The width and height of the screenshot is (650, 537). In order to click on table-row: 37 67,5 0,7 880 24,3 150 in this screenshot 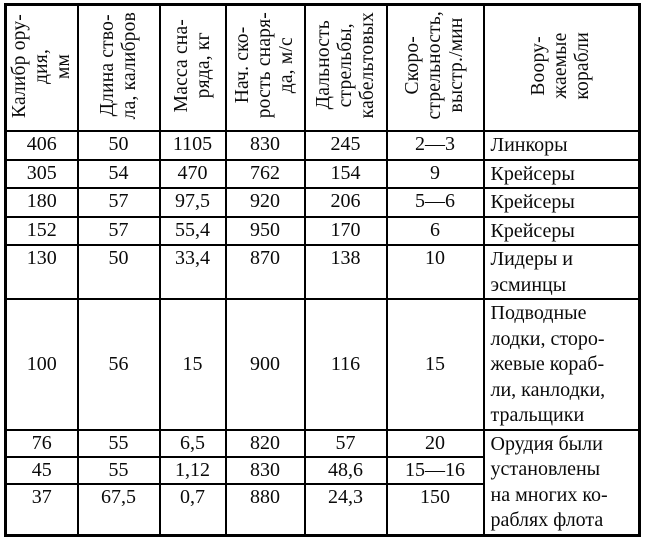, I will do `click(322, 509)`.